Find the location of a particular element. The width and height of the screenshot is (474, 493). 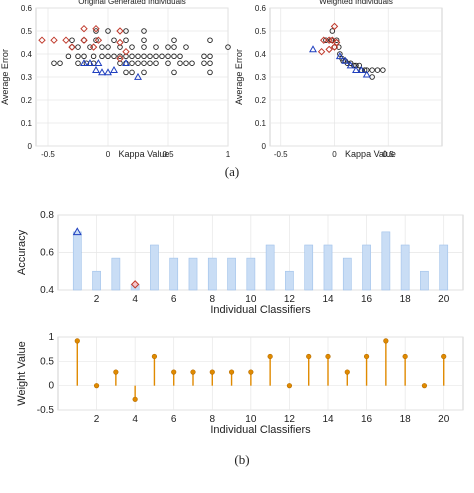

y-tick-label: -0.5 is located at coordinates (46, 410).